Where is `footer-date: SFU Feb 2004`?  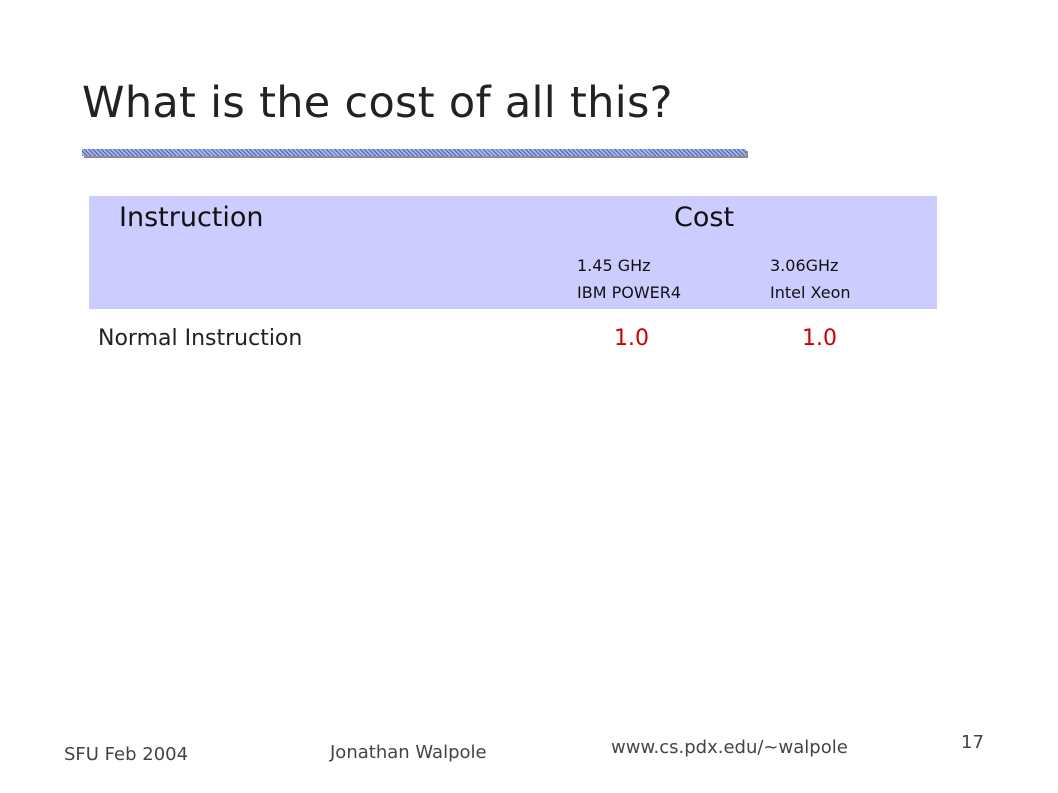 footer-date: SFU Feb 2004 is located at coordinates (126, 754).